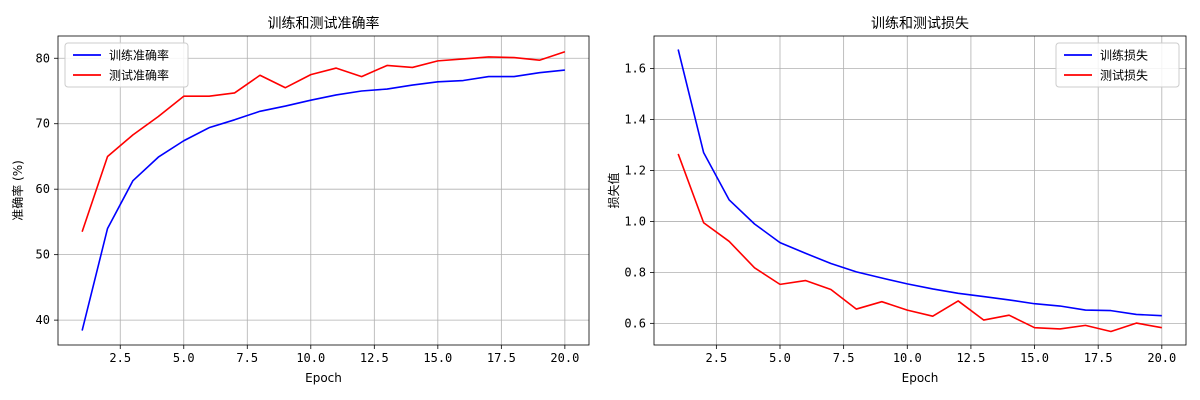 The image size is (1200, 400). Describe the element at coordinates (139, 55) in the screenshot. I see `legend-label: 训练准确率` at that location.